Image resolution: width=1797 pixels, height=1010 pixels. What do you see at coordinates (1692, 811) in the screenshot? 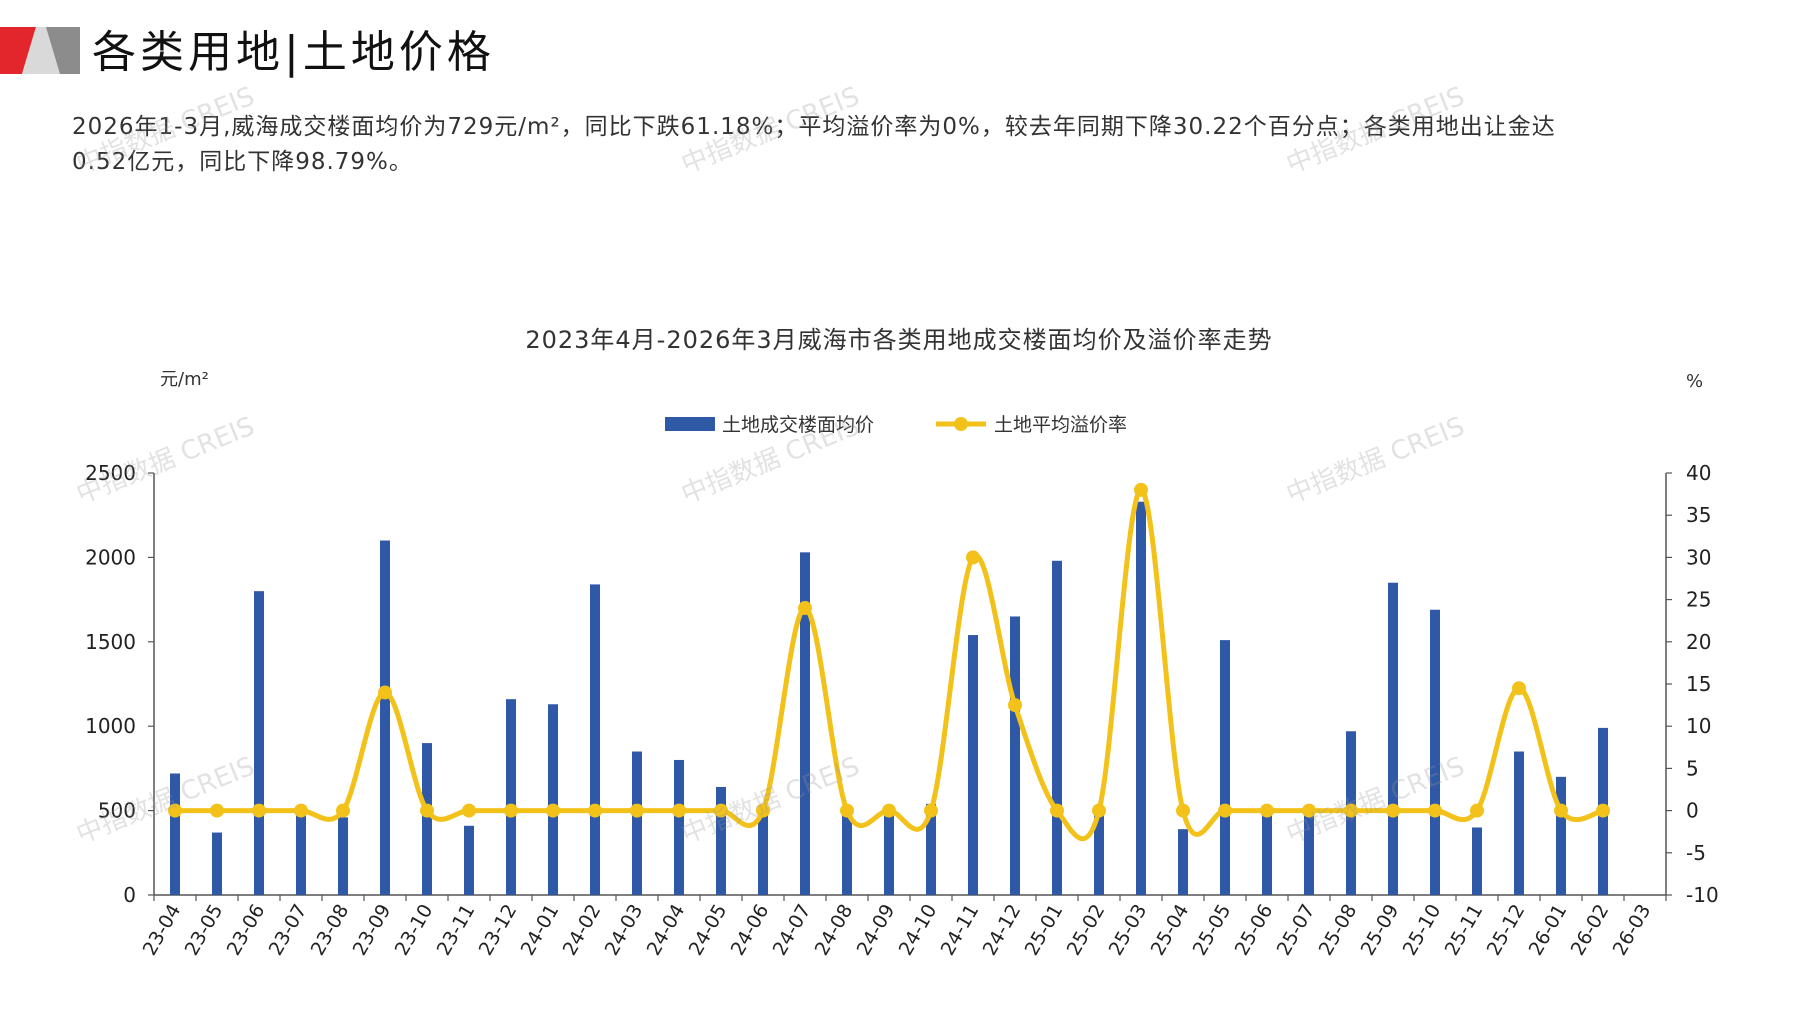
I see `y-right-tick-label: 0` at bounding box center [1692, 811].